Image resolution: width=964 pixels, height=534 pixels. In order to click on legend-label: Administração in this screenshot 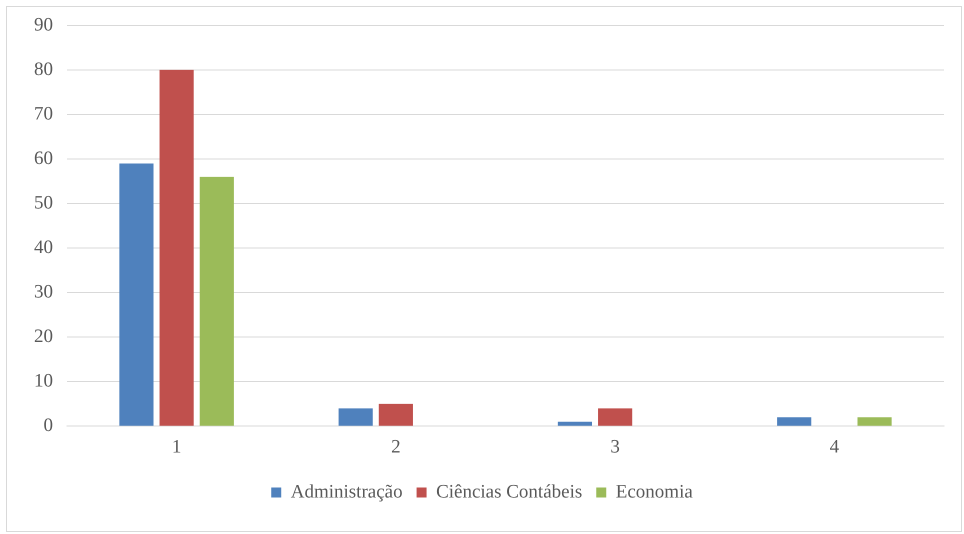, I will do `click(346, 491)`.